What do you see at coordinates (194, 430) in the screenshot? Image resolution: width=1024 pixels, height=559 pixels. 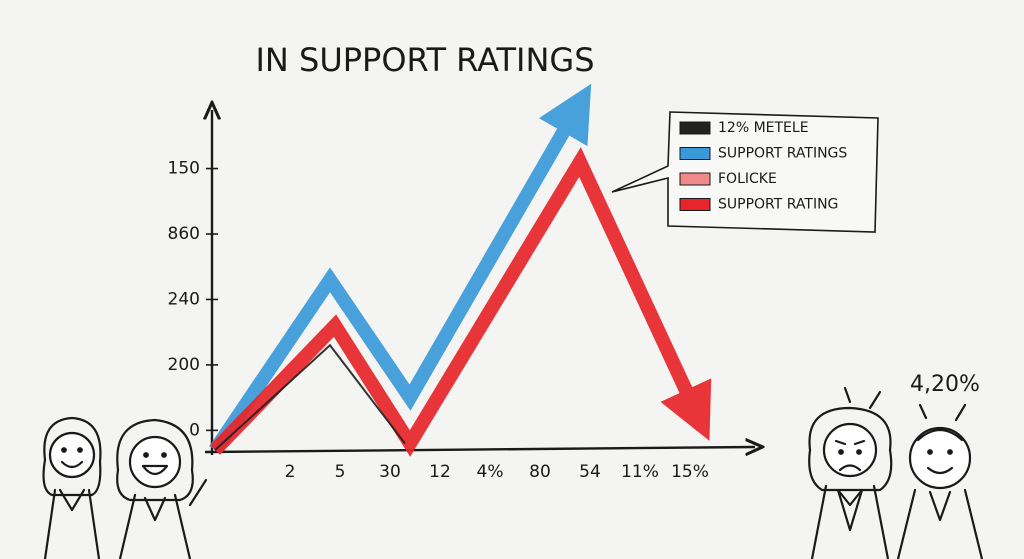 I see `y-tick-label: 0` at bounding box center [194, 430].